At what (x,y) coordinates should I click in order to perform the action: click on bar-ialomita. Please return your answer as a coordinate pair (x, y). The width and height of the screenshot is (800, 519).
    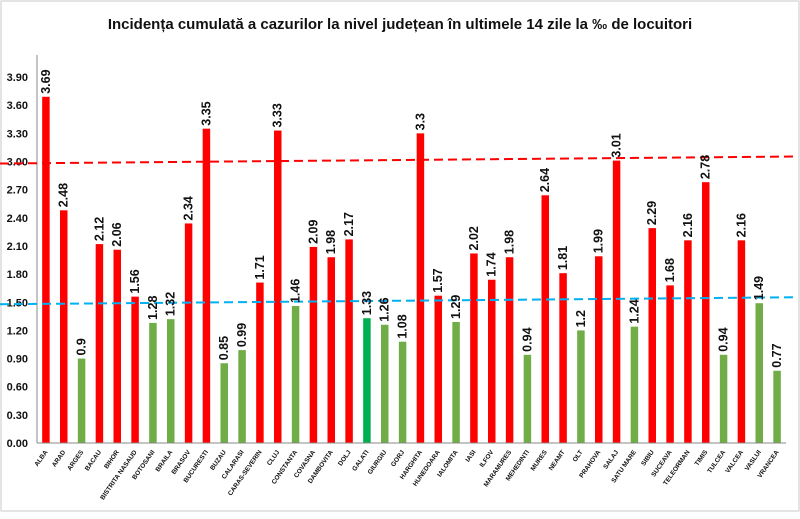
    Looking at the image, I should click on (456, 382).